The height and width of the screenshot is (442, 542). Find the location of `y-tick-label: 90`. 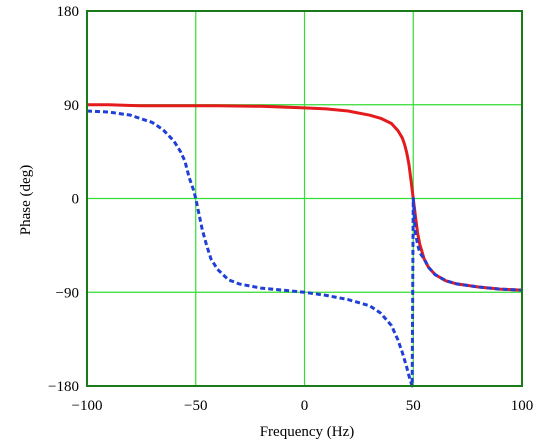

y-tick-label: 90 is located at coordinates (71, 106).